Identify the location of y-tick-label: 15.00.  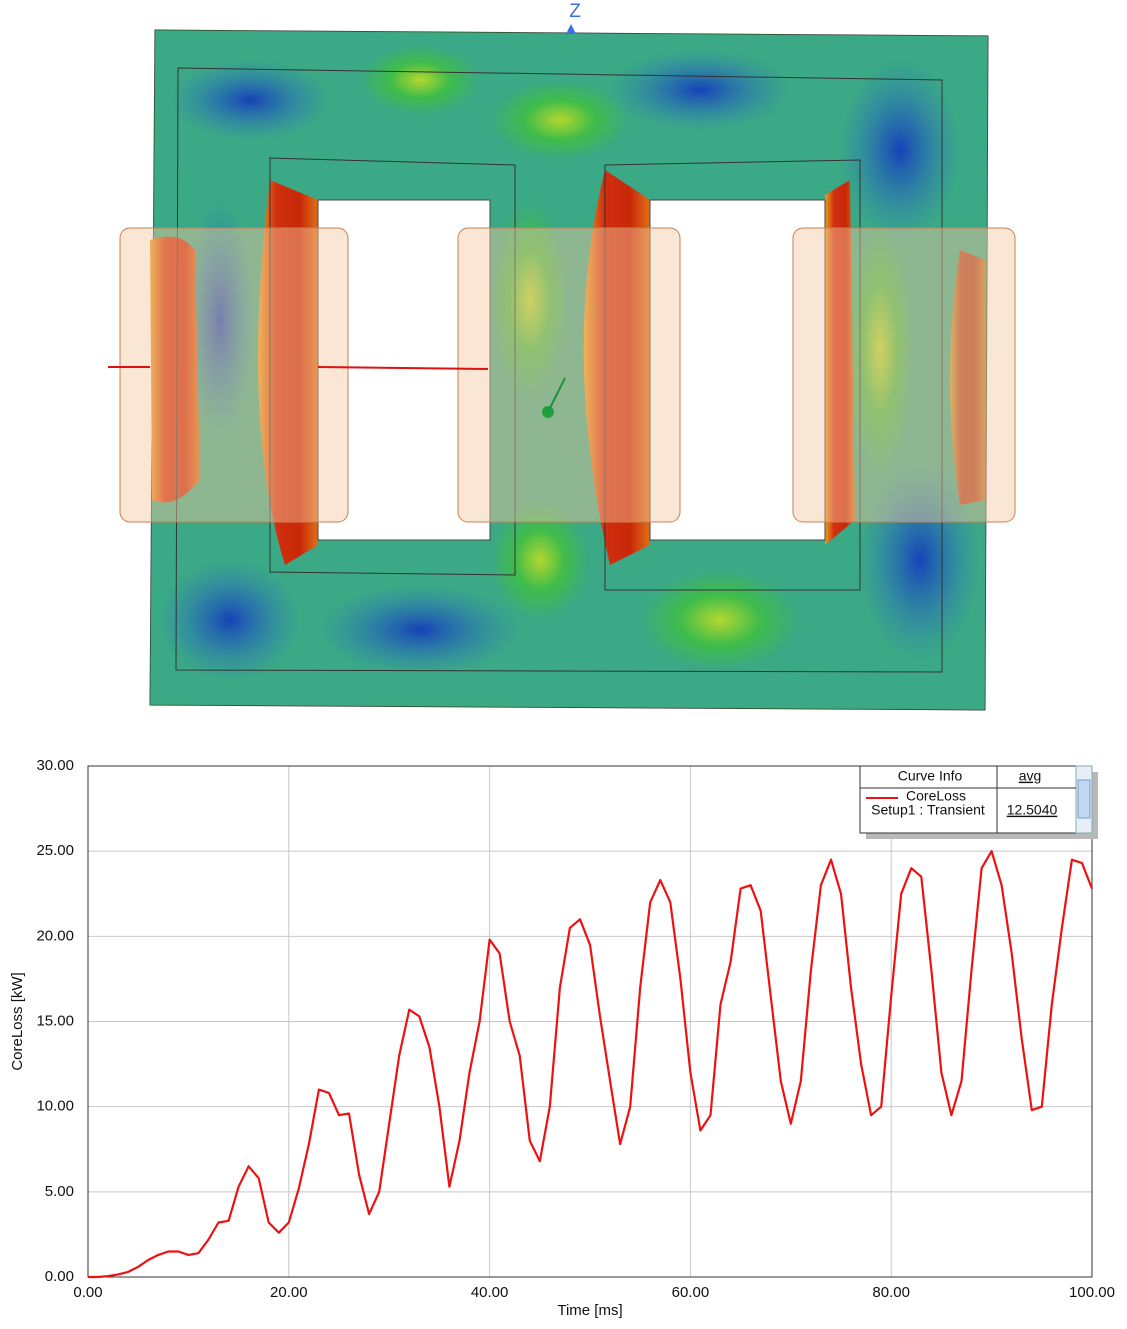
(55, 1020).